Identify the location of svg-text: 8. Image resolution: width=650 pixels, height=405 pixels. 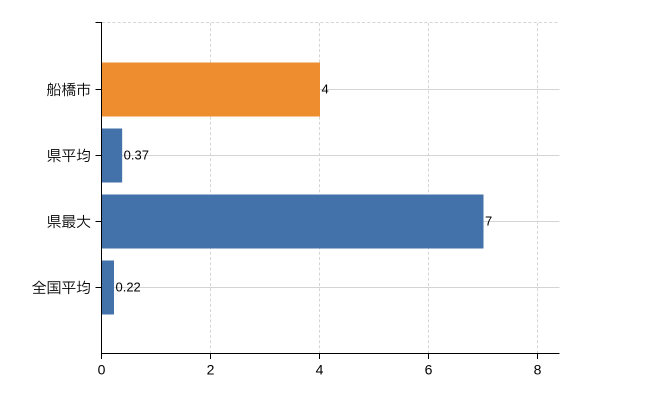
(538, 370).